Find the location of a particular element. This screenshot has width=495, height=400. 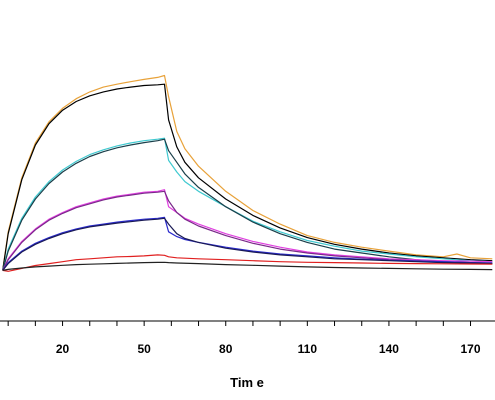

x-axis-title: Tim e is located at coordinates (247, 382).